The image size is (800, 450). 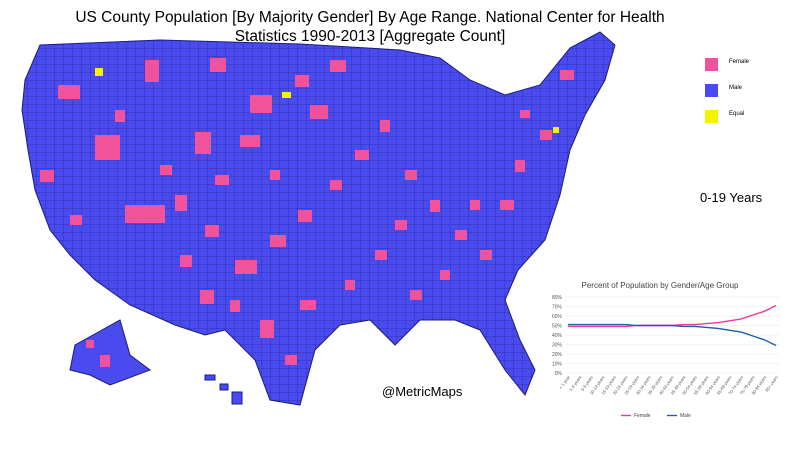 What do you see at coordinates (223, 389) in the screenshot?
I see `hawaii` at bounding box center [223, 389].